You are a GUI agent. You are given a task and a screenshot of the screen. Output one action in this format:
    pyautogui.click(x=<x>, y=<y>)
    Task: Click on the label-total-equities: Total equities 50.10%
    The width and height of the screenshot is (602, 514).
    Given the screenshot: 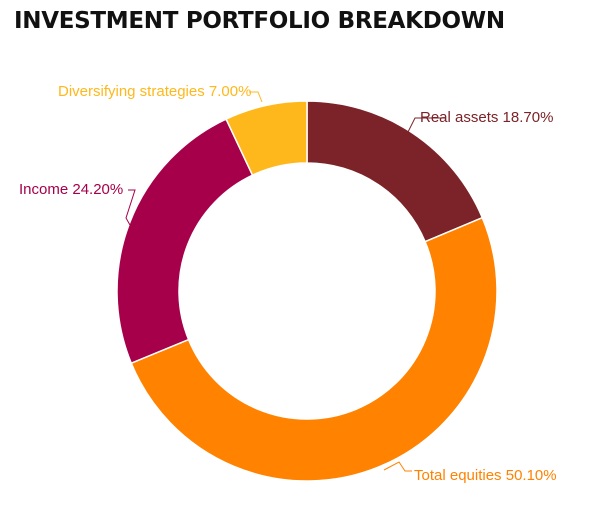 What is the action you would take?
    pyautogui.click(x=485, y=475)
    